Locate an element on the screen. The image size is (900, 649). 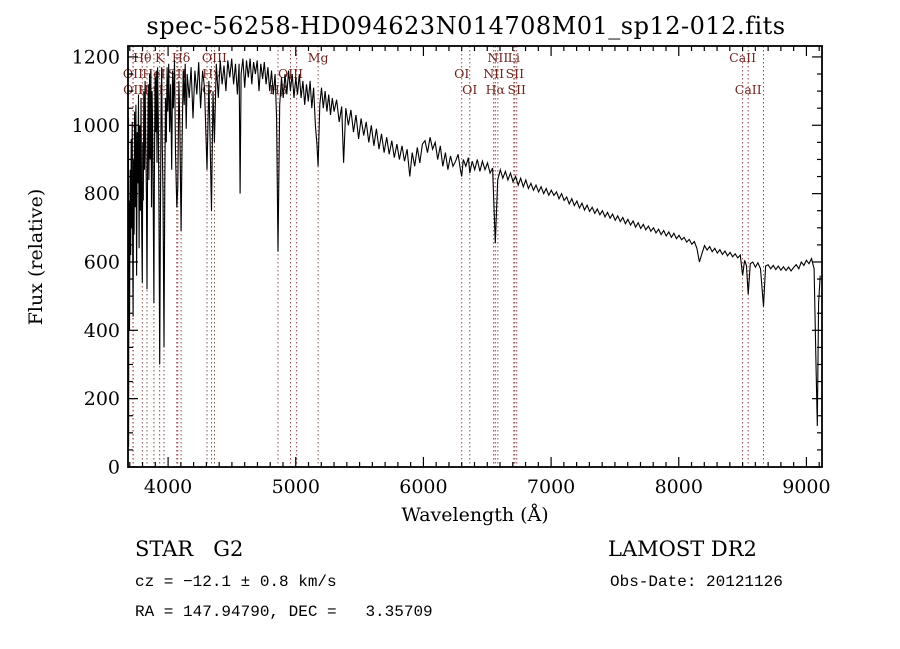
ra-dec-value: RA = 147.94790, DEC = 3.35709 is located at coordinates (284, 612).